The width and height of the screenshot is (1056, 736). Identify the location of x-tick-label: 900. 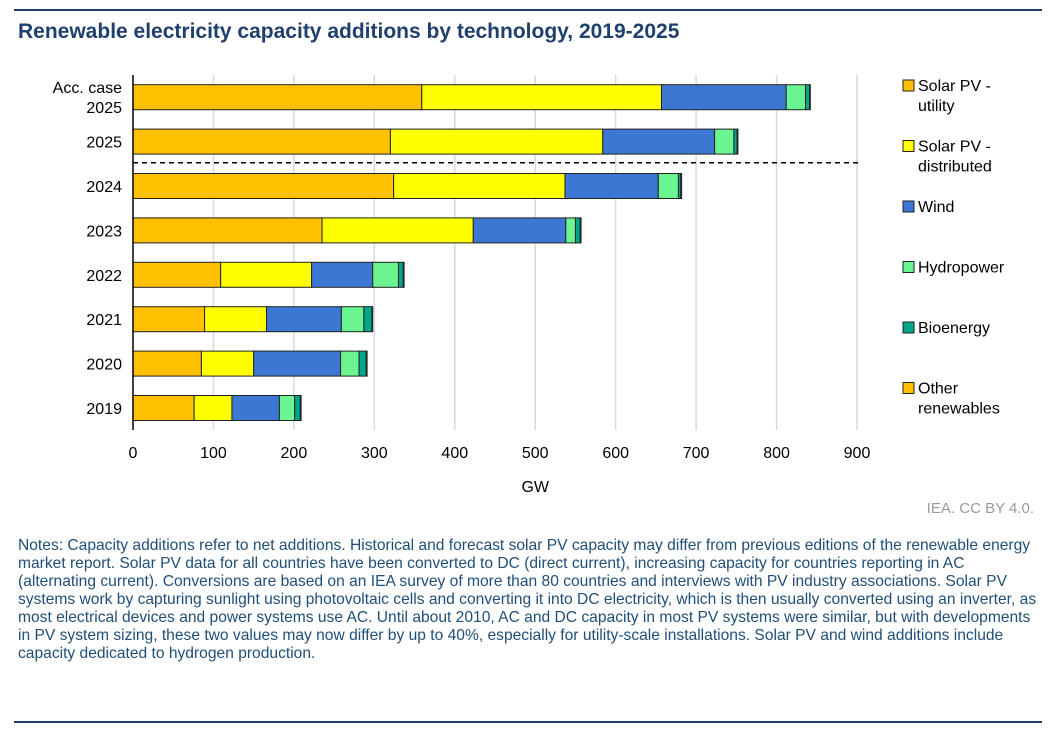
(857, 453).